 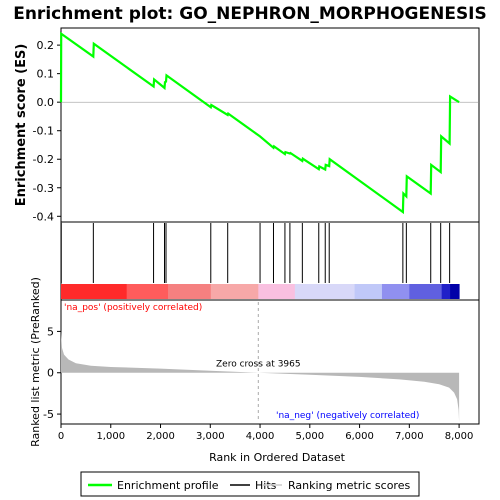 I want to click on zero-cross-label: Zero cross at 3965, so click(x=258, y=365).